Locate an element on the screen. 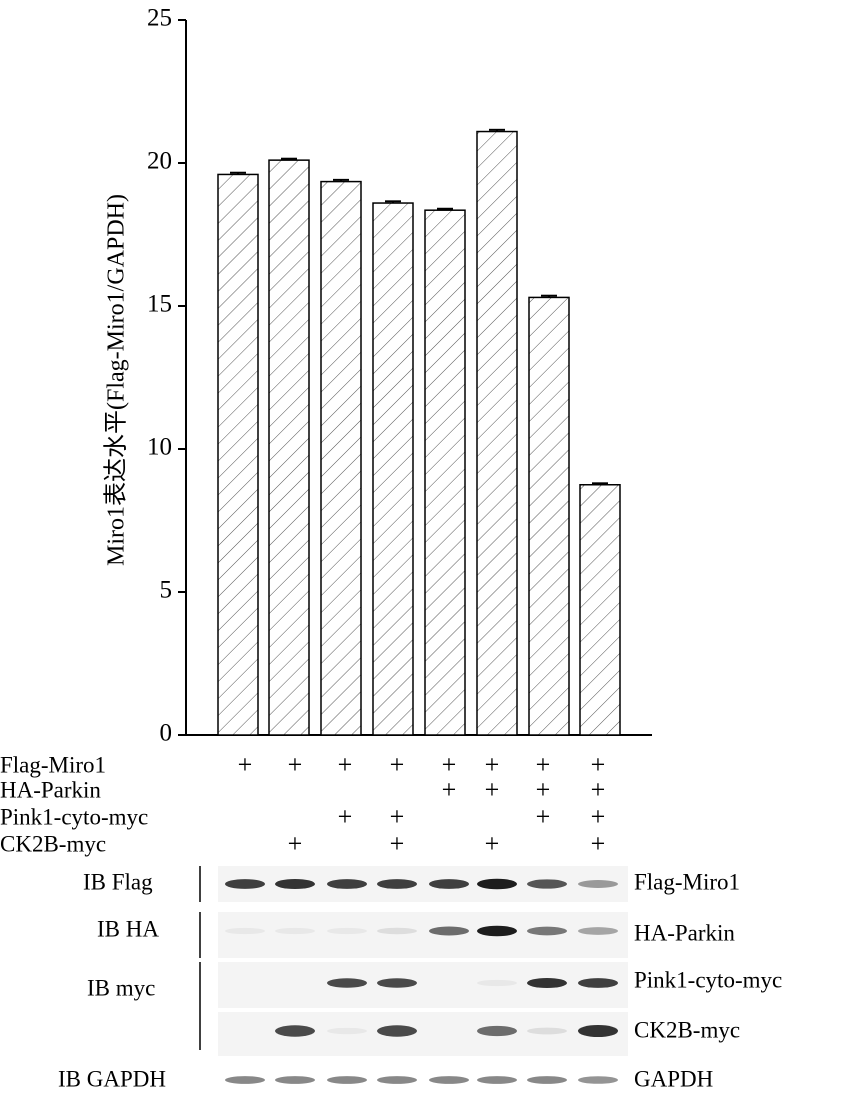 The image size is (855, 1107). antibody-label: IB Flag is located at coordinates (118, 881).